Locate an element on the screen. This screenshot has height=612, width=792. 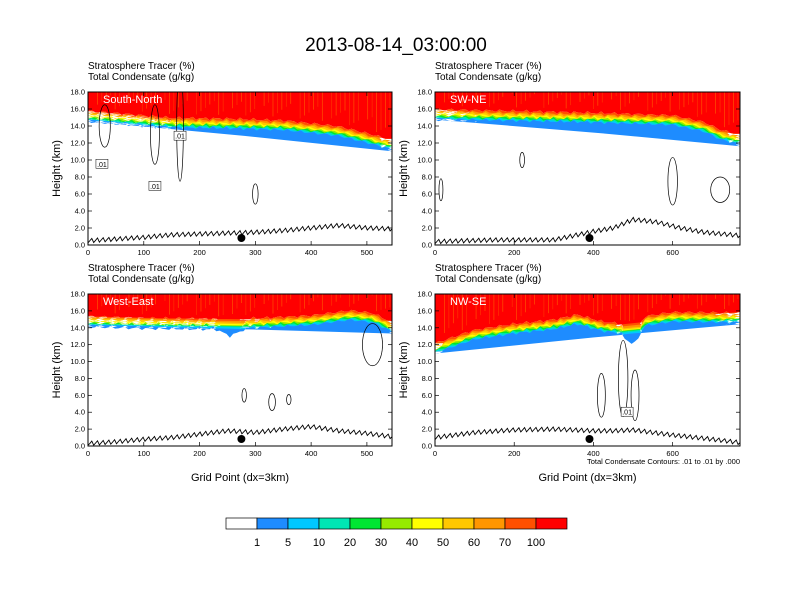
y-tick-label: 12.0 is located at coordinates (424, 143).